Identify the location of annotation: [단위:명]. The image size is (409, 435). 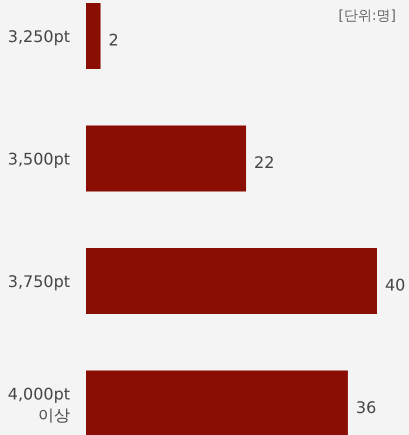
(367, 16).